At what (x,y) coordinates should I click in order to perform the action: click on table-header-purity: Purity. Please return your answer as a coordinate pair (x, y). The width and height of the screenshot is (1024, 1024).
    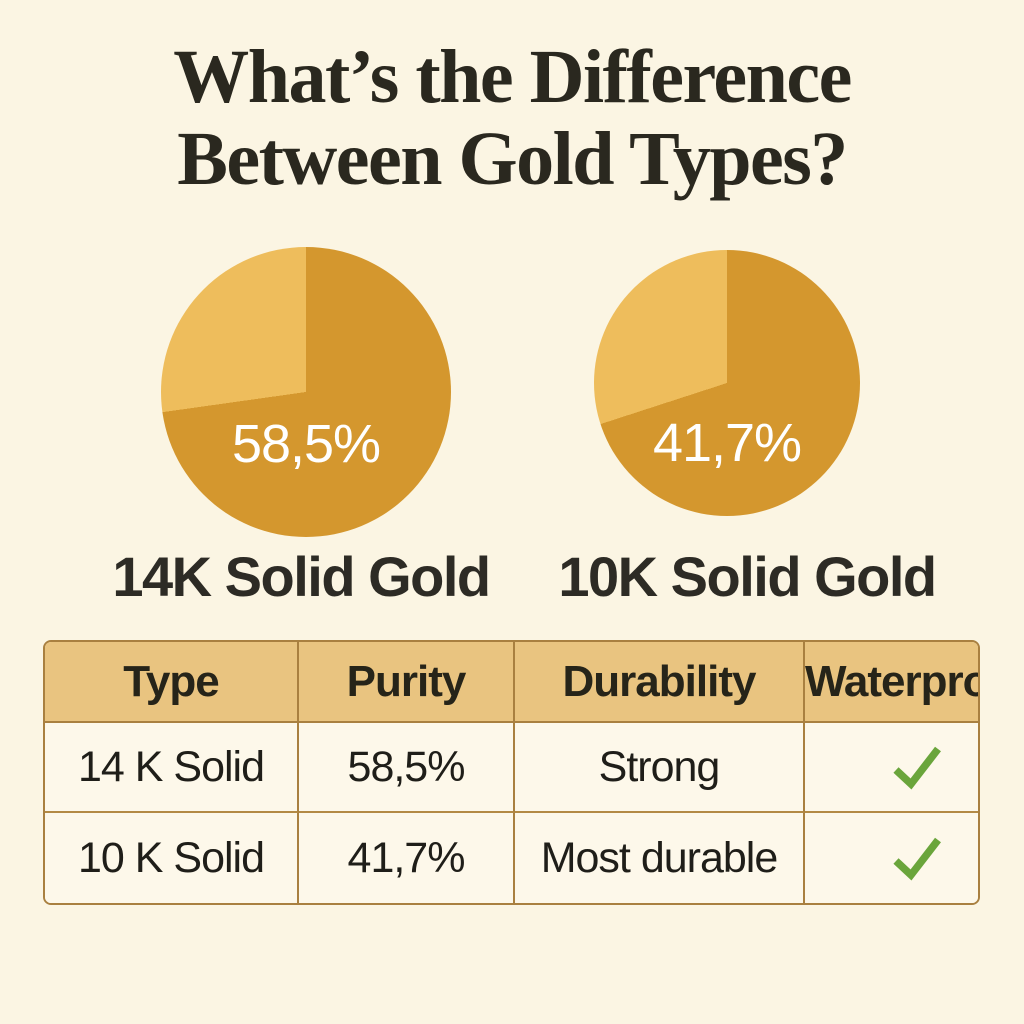
    Looking at the image, I should click on (407, 682).